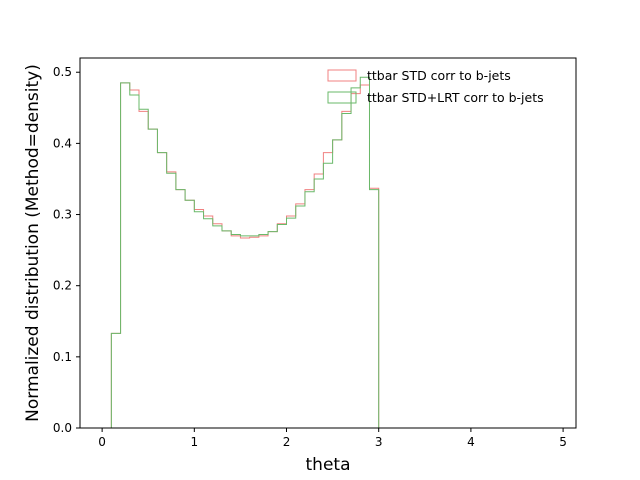  Describe the element at coordinates (287, 442) in the screenshot. I see `x-tick-label: 2` at that location.